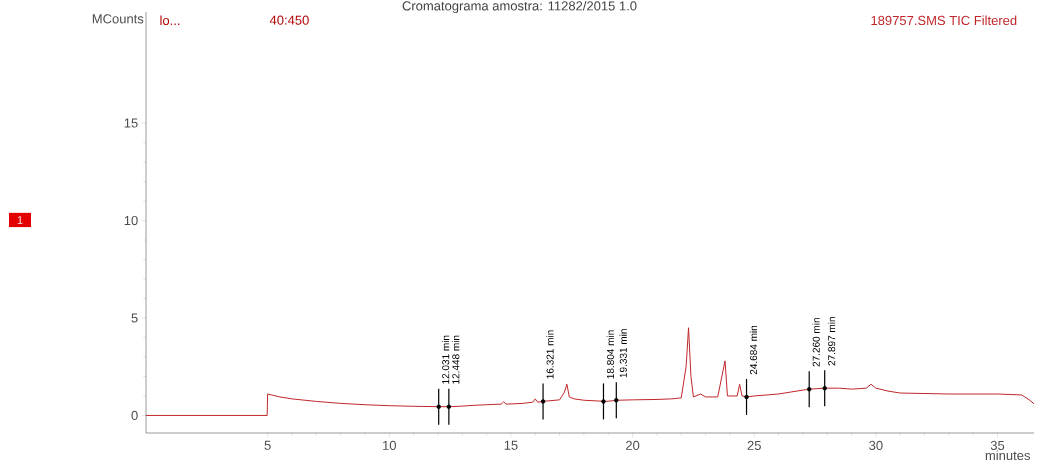  I want to click on x-tick-label: 5, so click(267, 445).